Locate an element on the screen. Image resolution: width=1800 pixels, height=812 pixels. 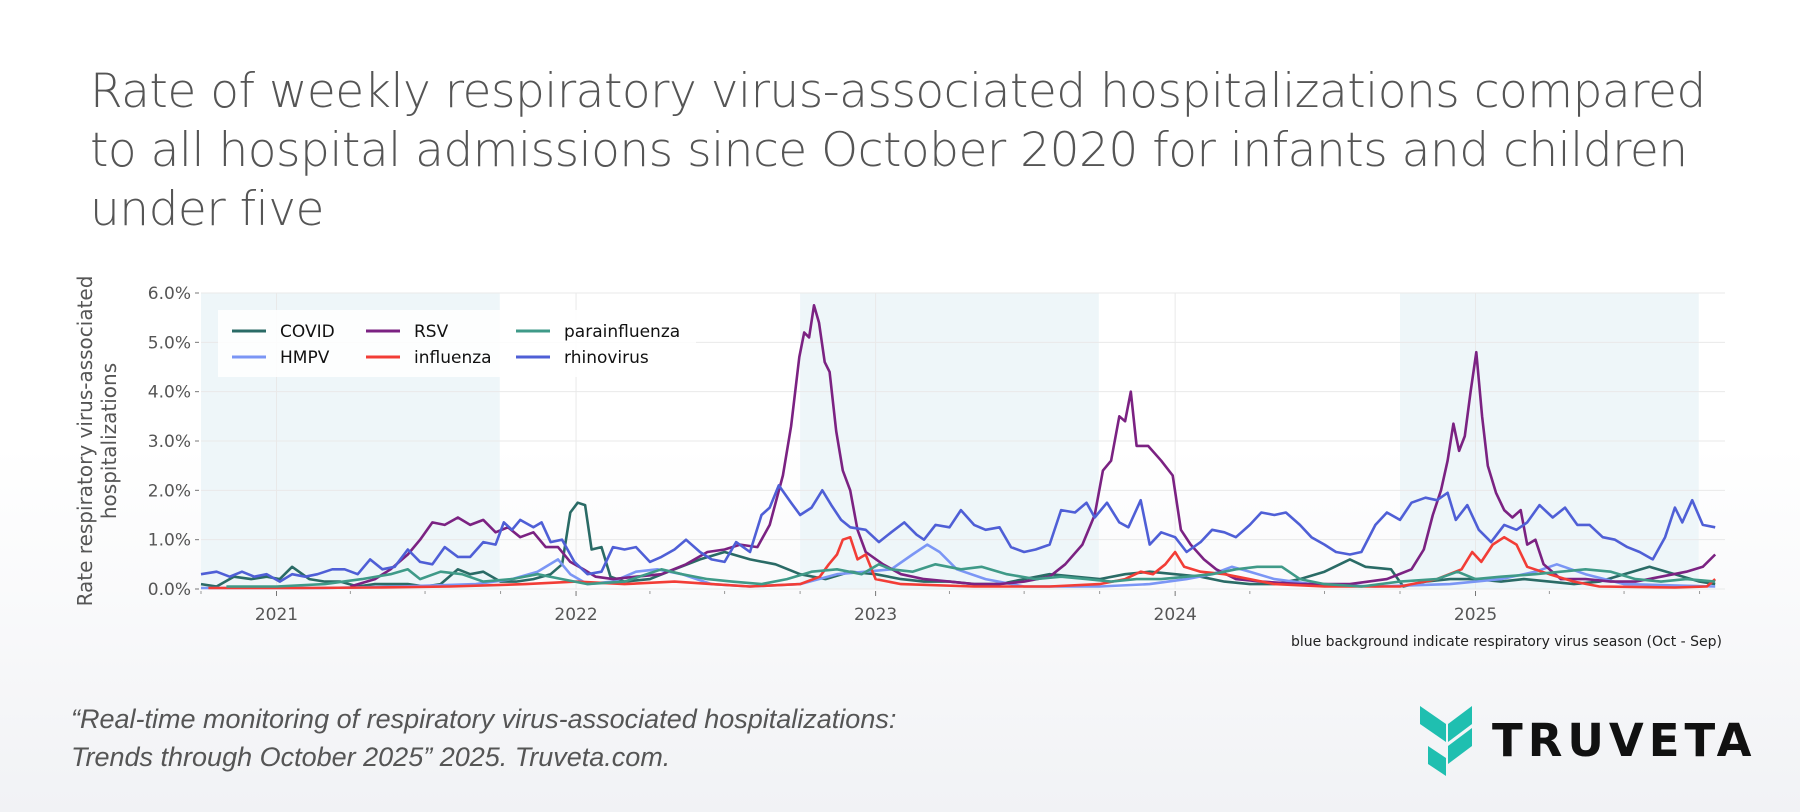
x-tick-label: 2024 is located at coordinates (1175, 615).